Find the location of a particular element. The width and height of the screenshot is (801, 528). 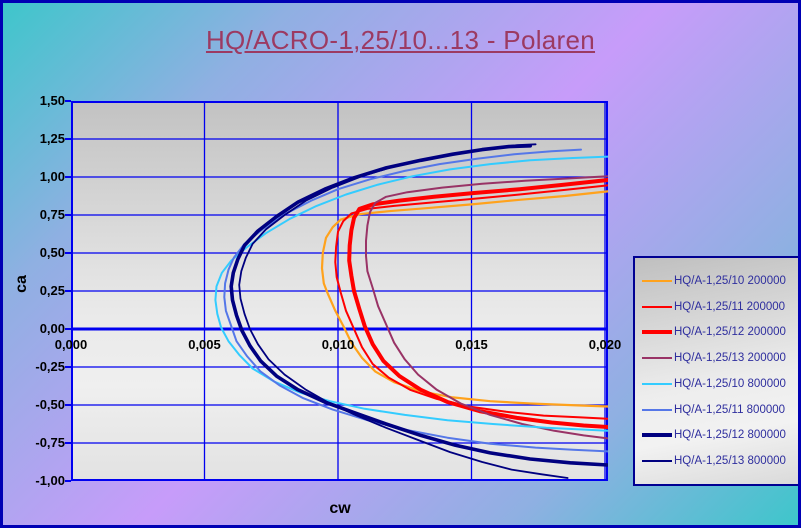

legend-item: HQ/A-1,25/13 200000 is located at coordinates (719, 358).